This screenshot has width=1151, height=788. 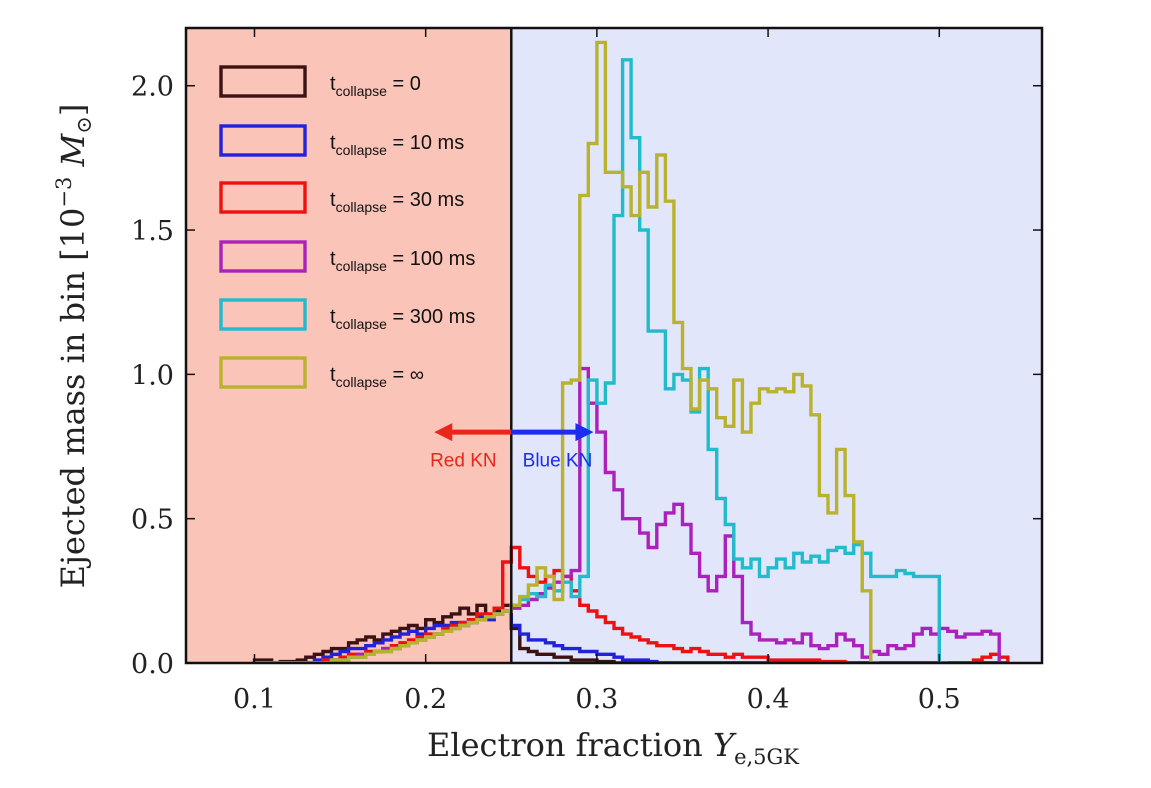 What do you see at coordinates (64, 192) in the screenshot?
I see `y-axis-label-exp: −3` at bounding box center [64, 192].